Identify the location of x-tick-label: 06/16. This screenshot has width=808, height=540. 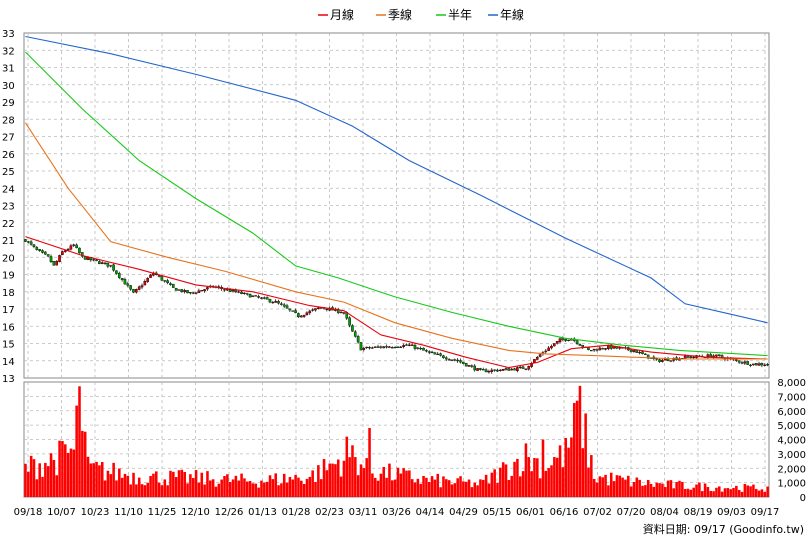
(564, 512).